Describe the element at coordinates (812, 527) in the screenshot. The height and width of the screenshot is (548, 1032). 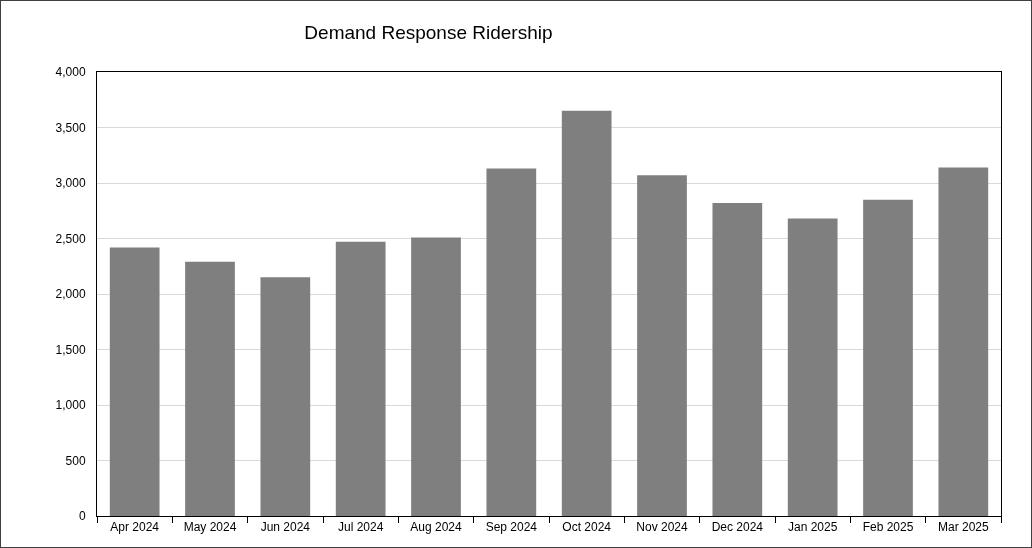
I see `x-tick-label: Jan 2025` at that location.